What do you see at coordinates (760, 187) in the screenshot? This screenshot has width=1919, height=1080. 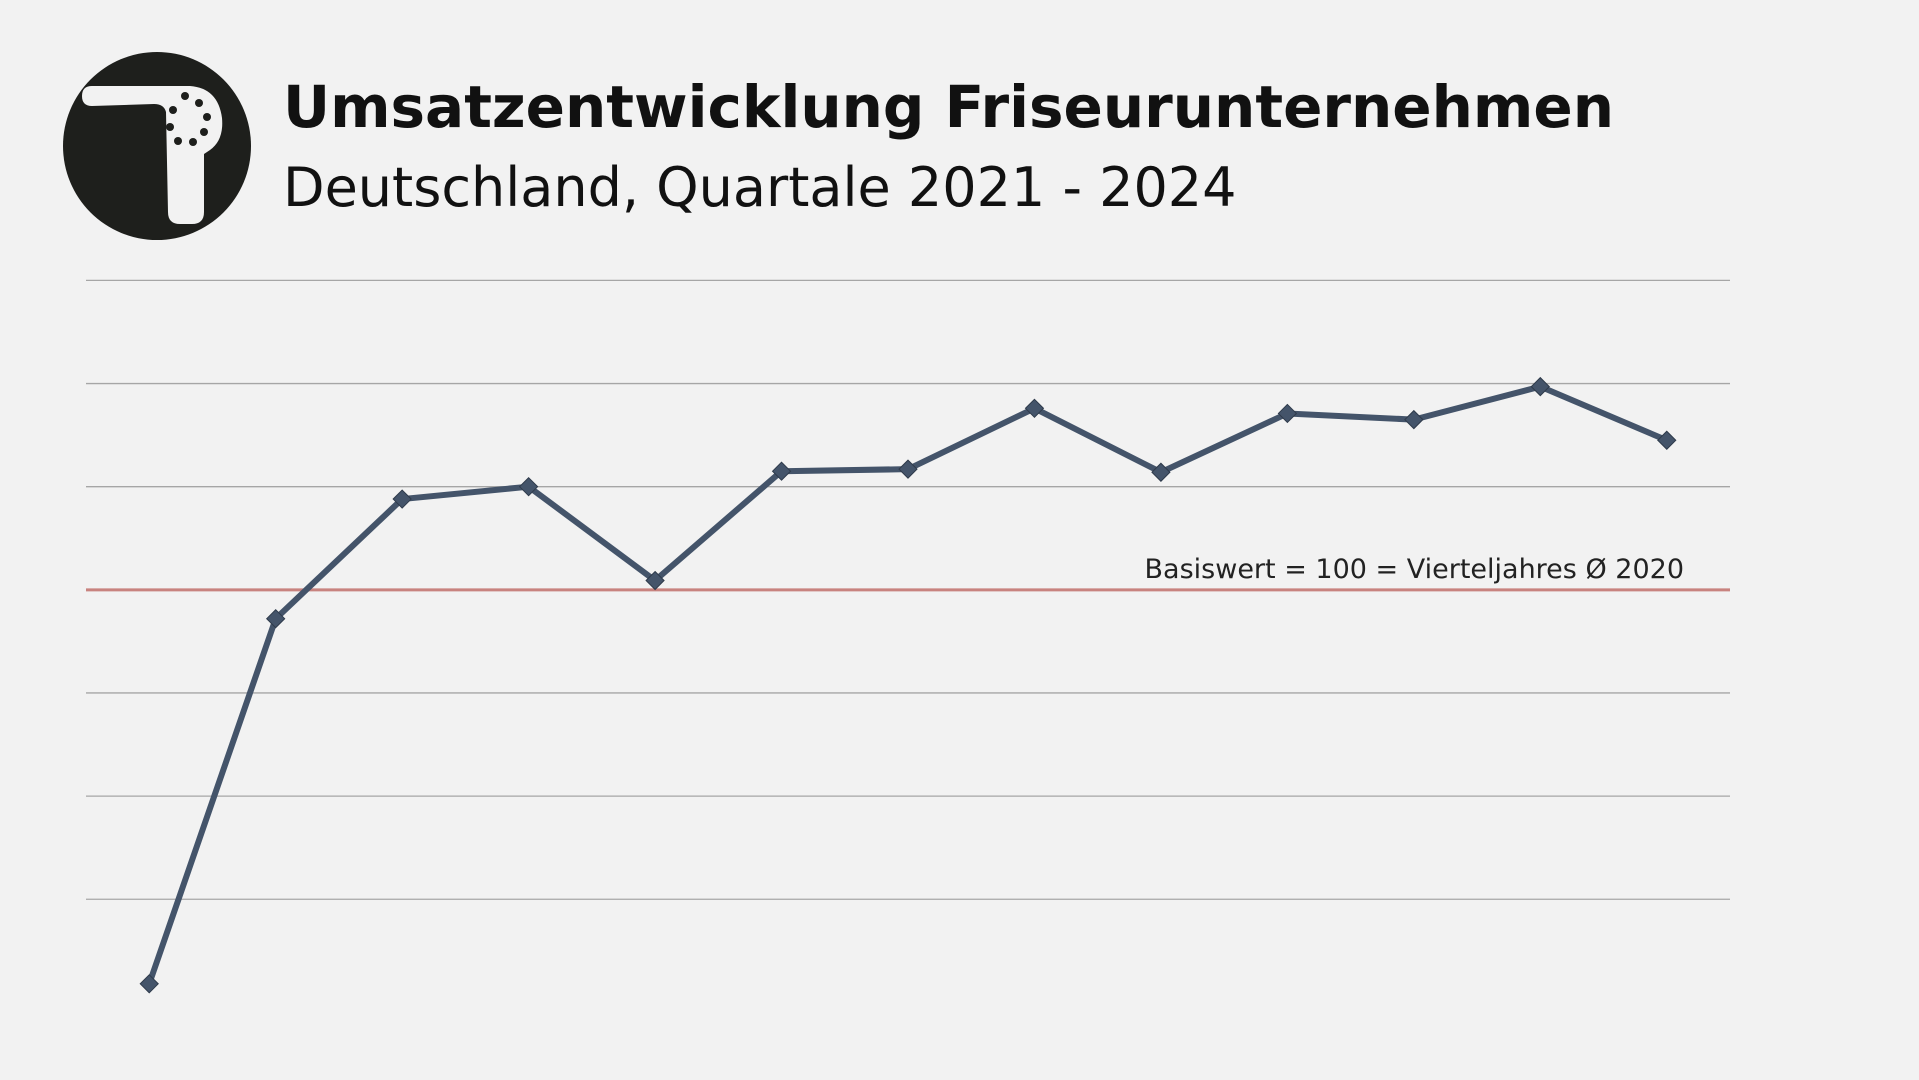 I see `chart-subtitle: Deutschland, Quartale 2021 - 2024` at bounding box center [760, 187].